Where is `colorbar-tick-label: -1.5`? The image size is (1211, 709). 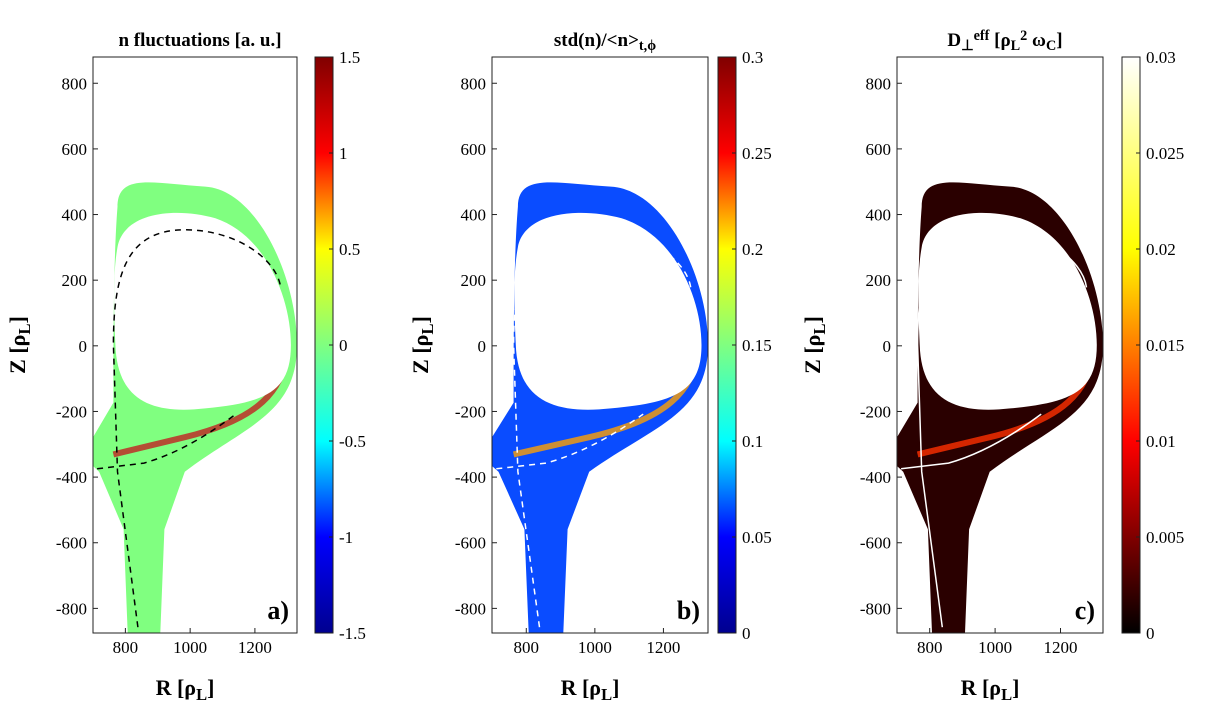 colorbar-tick-label: -1.5 is located at coordinates (352, 633).